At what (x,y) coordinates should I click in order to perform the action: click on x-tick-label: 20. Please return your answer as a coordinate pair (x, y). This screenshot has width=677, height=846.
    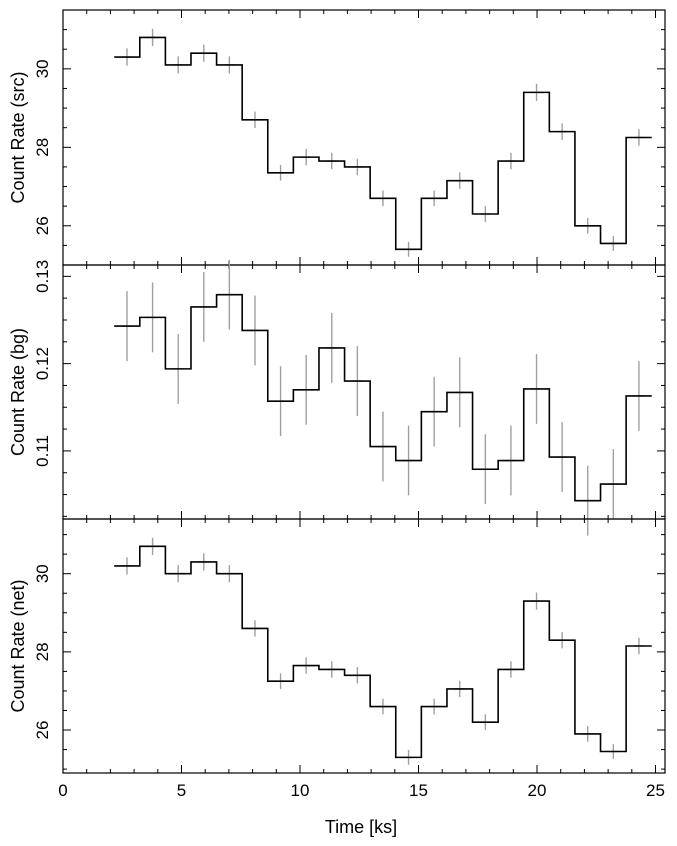
    Looking at the image, I should click on (537, 790).